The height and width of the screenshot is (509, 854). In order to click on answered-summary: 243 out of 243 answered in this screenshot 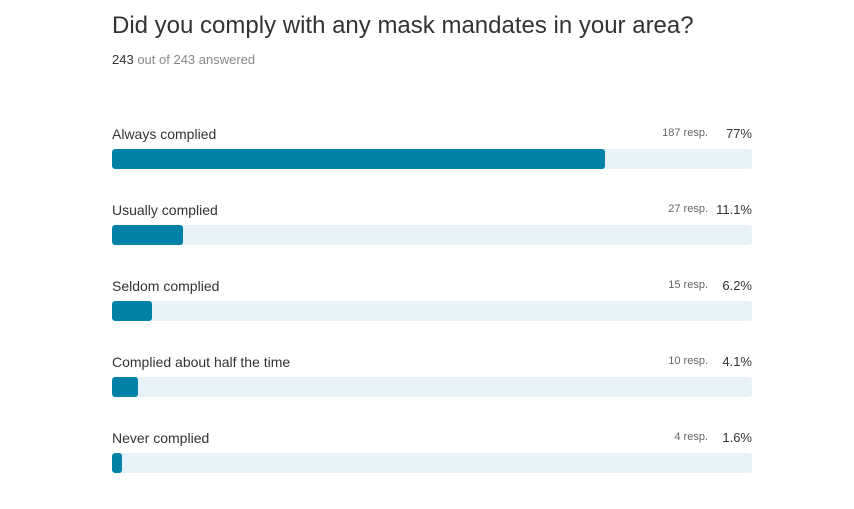, I will do `click(183, 59)`.